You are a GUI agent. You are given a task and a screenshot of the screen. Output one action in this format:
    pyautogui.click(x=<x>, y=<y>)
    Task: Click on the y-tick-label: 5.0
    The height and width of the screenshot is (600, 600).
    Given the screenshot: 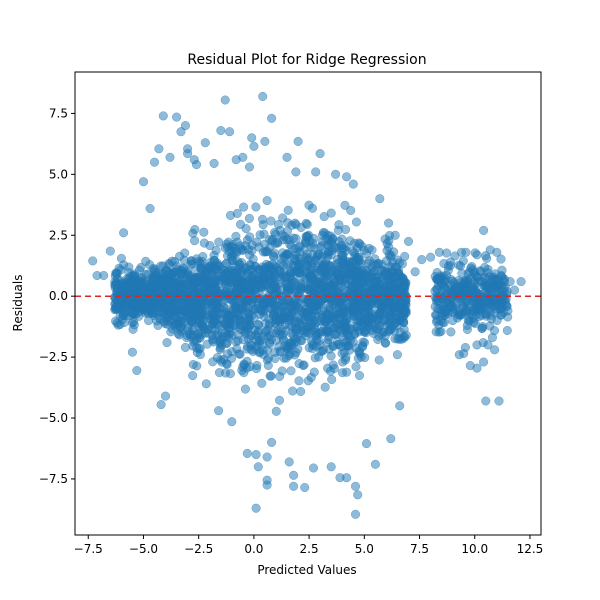 What is the action you would take?
    pyautogui.click(x=58, y=174)
    